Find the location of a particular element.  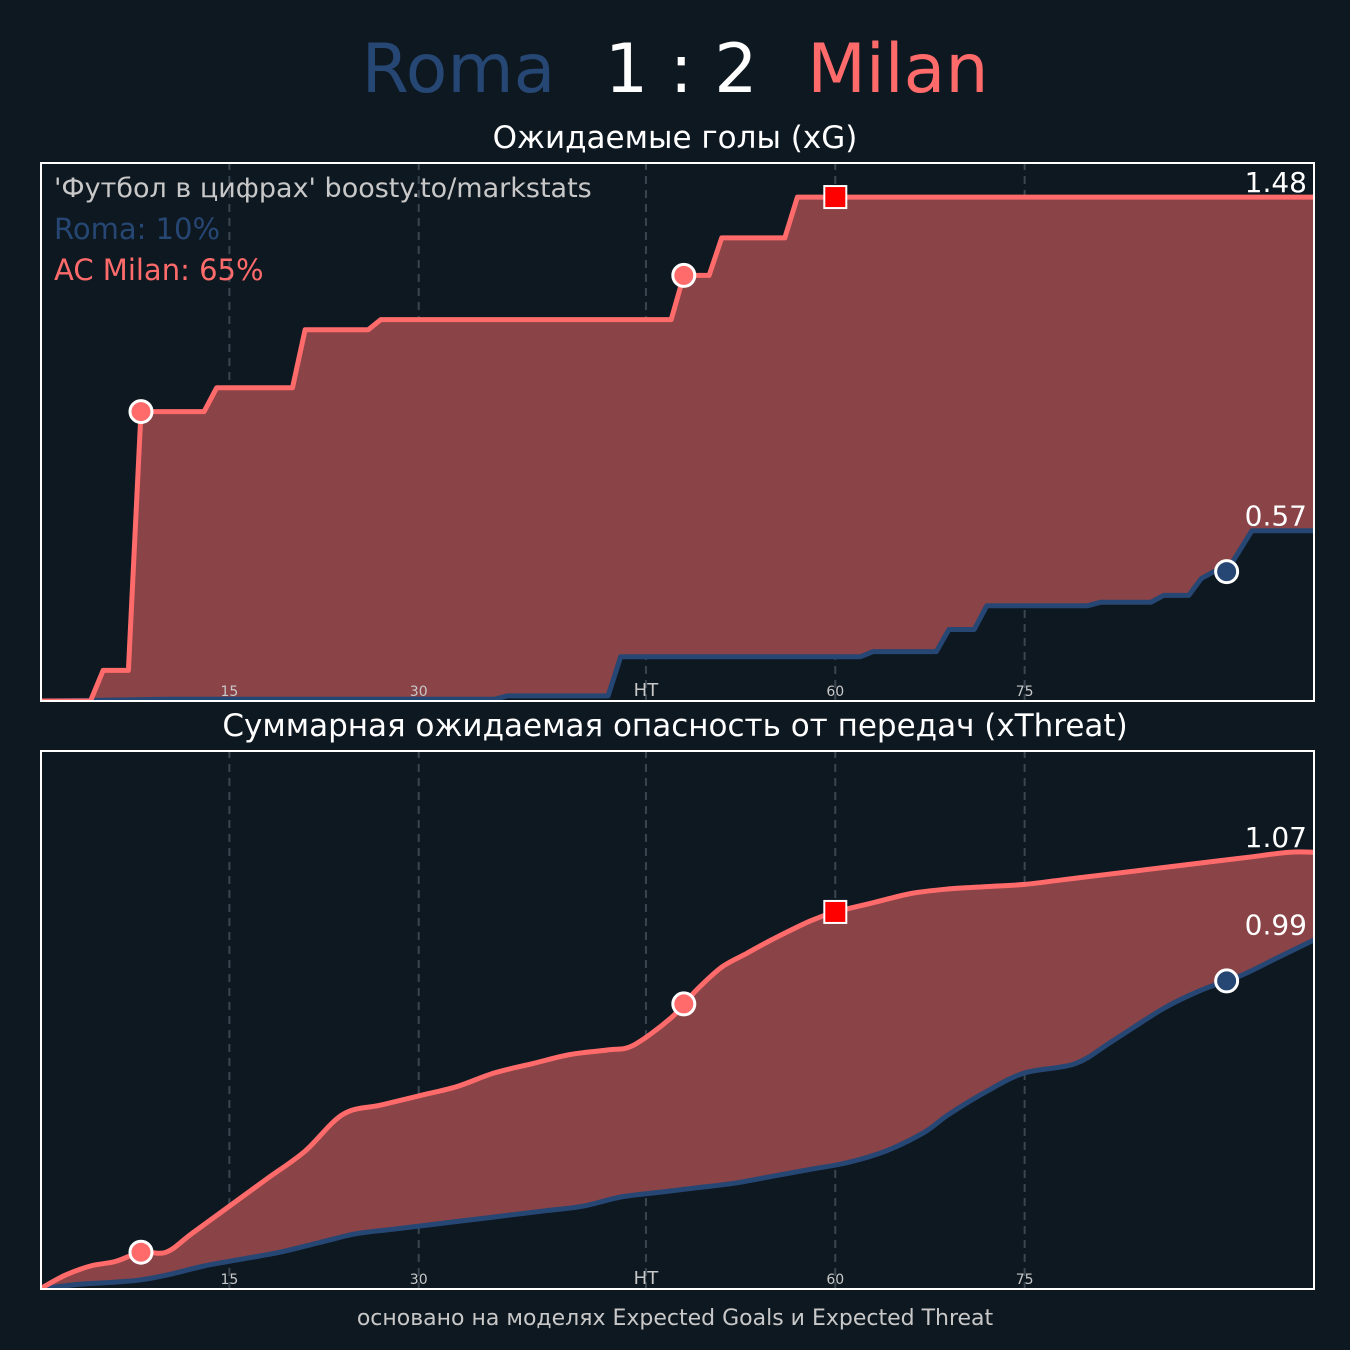

final-value-label-roma: 0.99 is located at coordinates (1276, 925).